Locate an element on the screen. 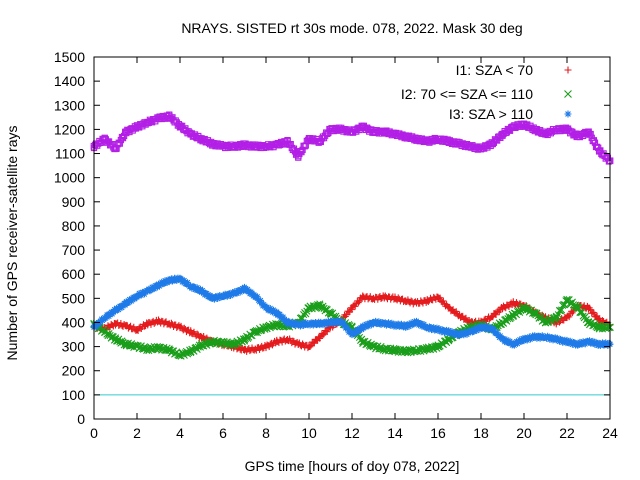  y-axis-label: Number of GPS receiver-satellite rays is located at coordinates (12, 243).